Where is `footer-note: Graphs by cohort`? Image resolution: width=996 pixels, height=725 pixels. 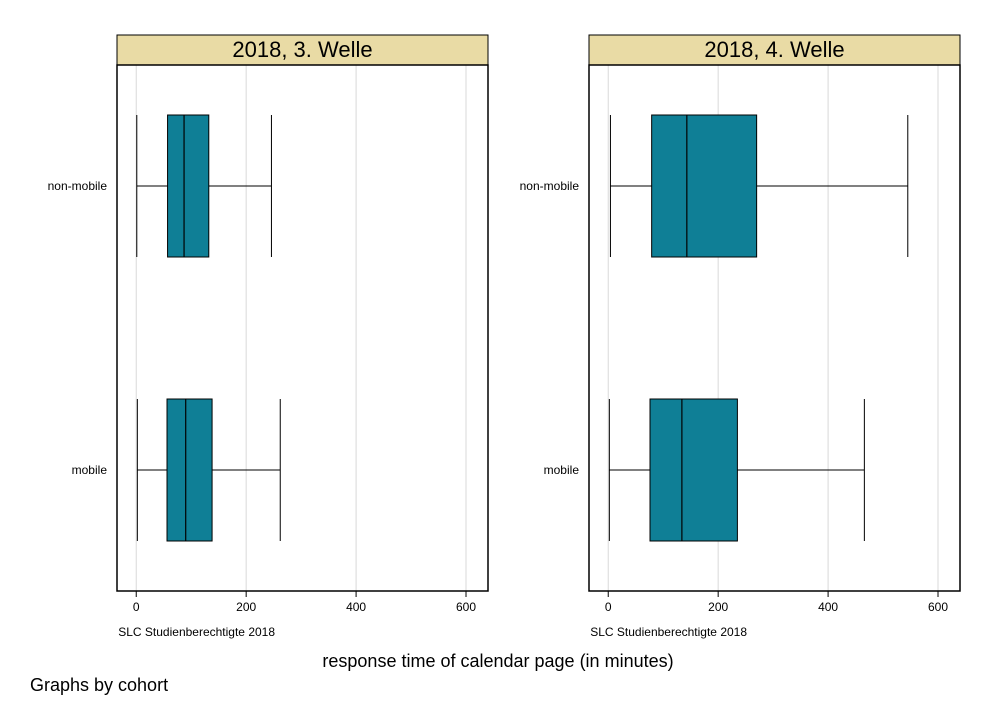
footer-note: Graphs by cohort is located at coordinates (99, 685).